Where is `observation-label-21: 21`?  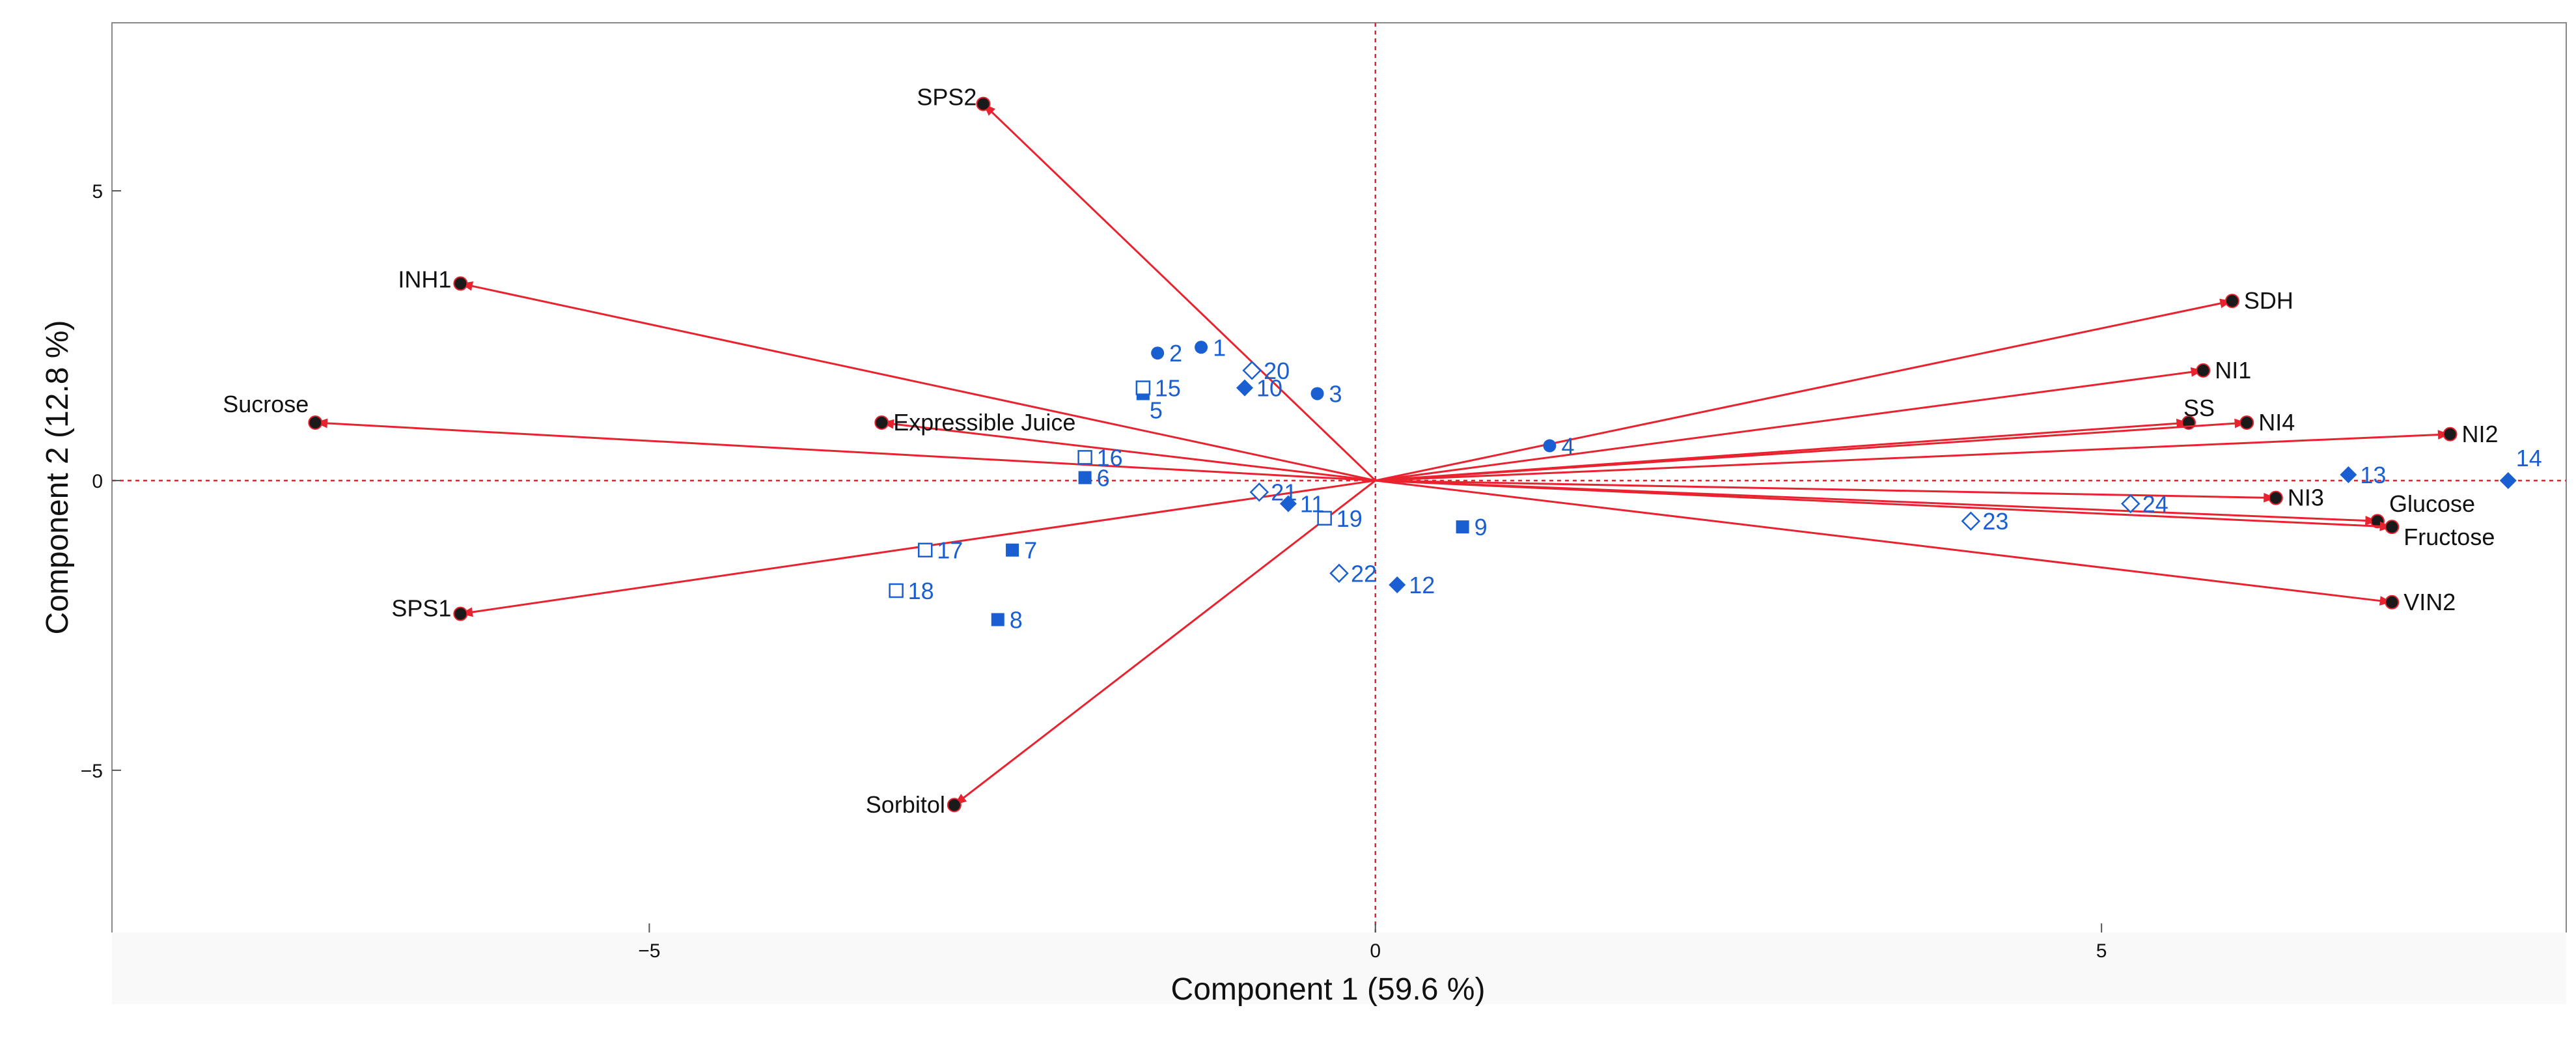 observation-label-21: 21 is located at coordinates (1284, 492).